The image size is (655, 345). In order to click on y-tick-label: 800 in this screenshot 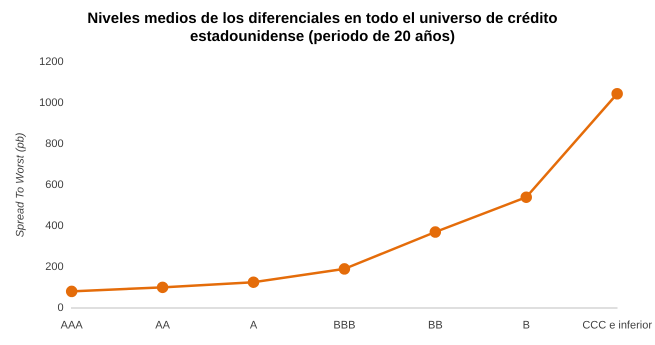, I will do `click(54, 144)`.